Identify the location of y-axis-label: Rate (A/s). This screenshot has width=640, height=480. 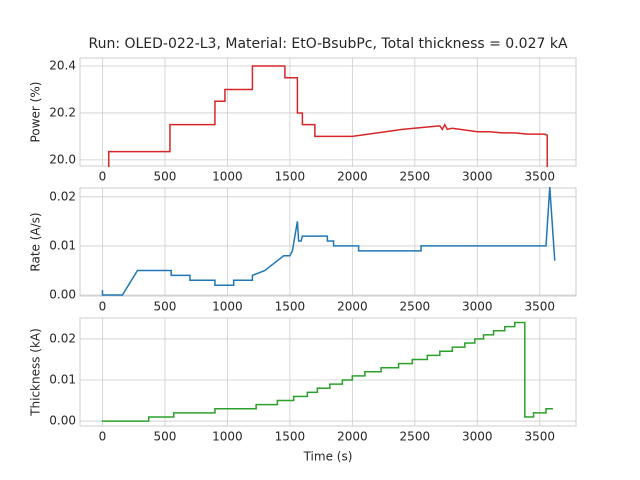
(36, 241).